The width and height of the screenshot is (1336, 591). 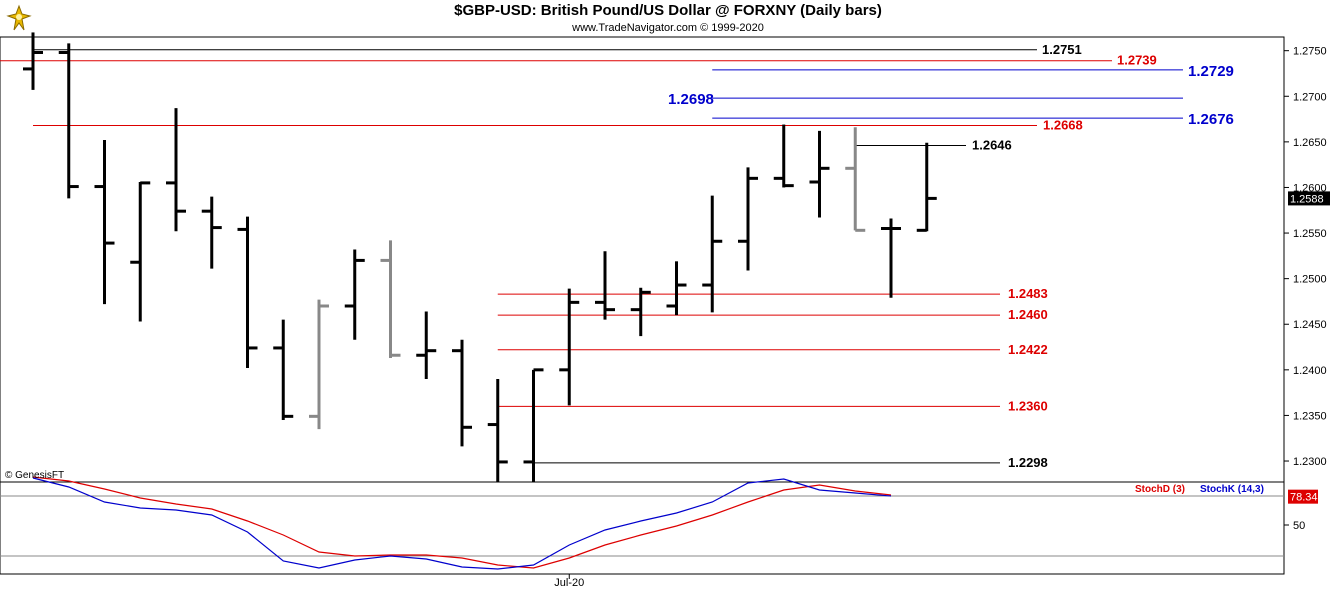 I want to click on level-label: 1.2460, so click(x=1028, y=314).